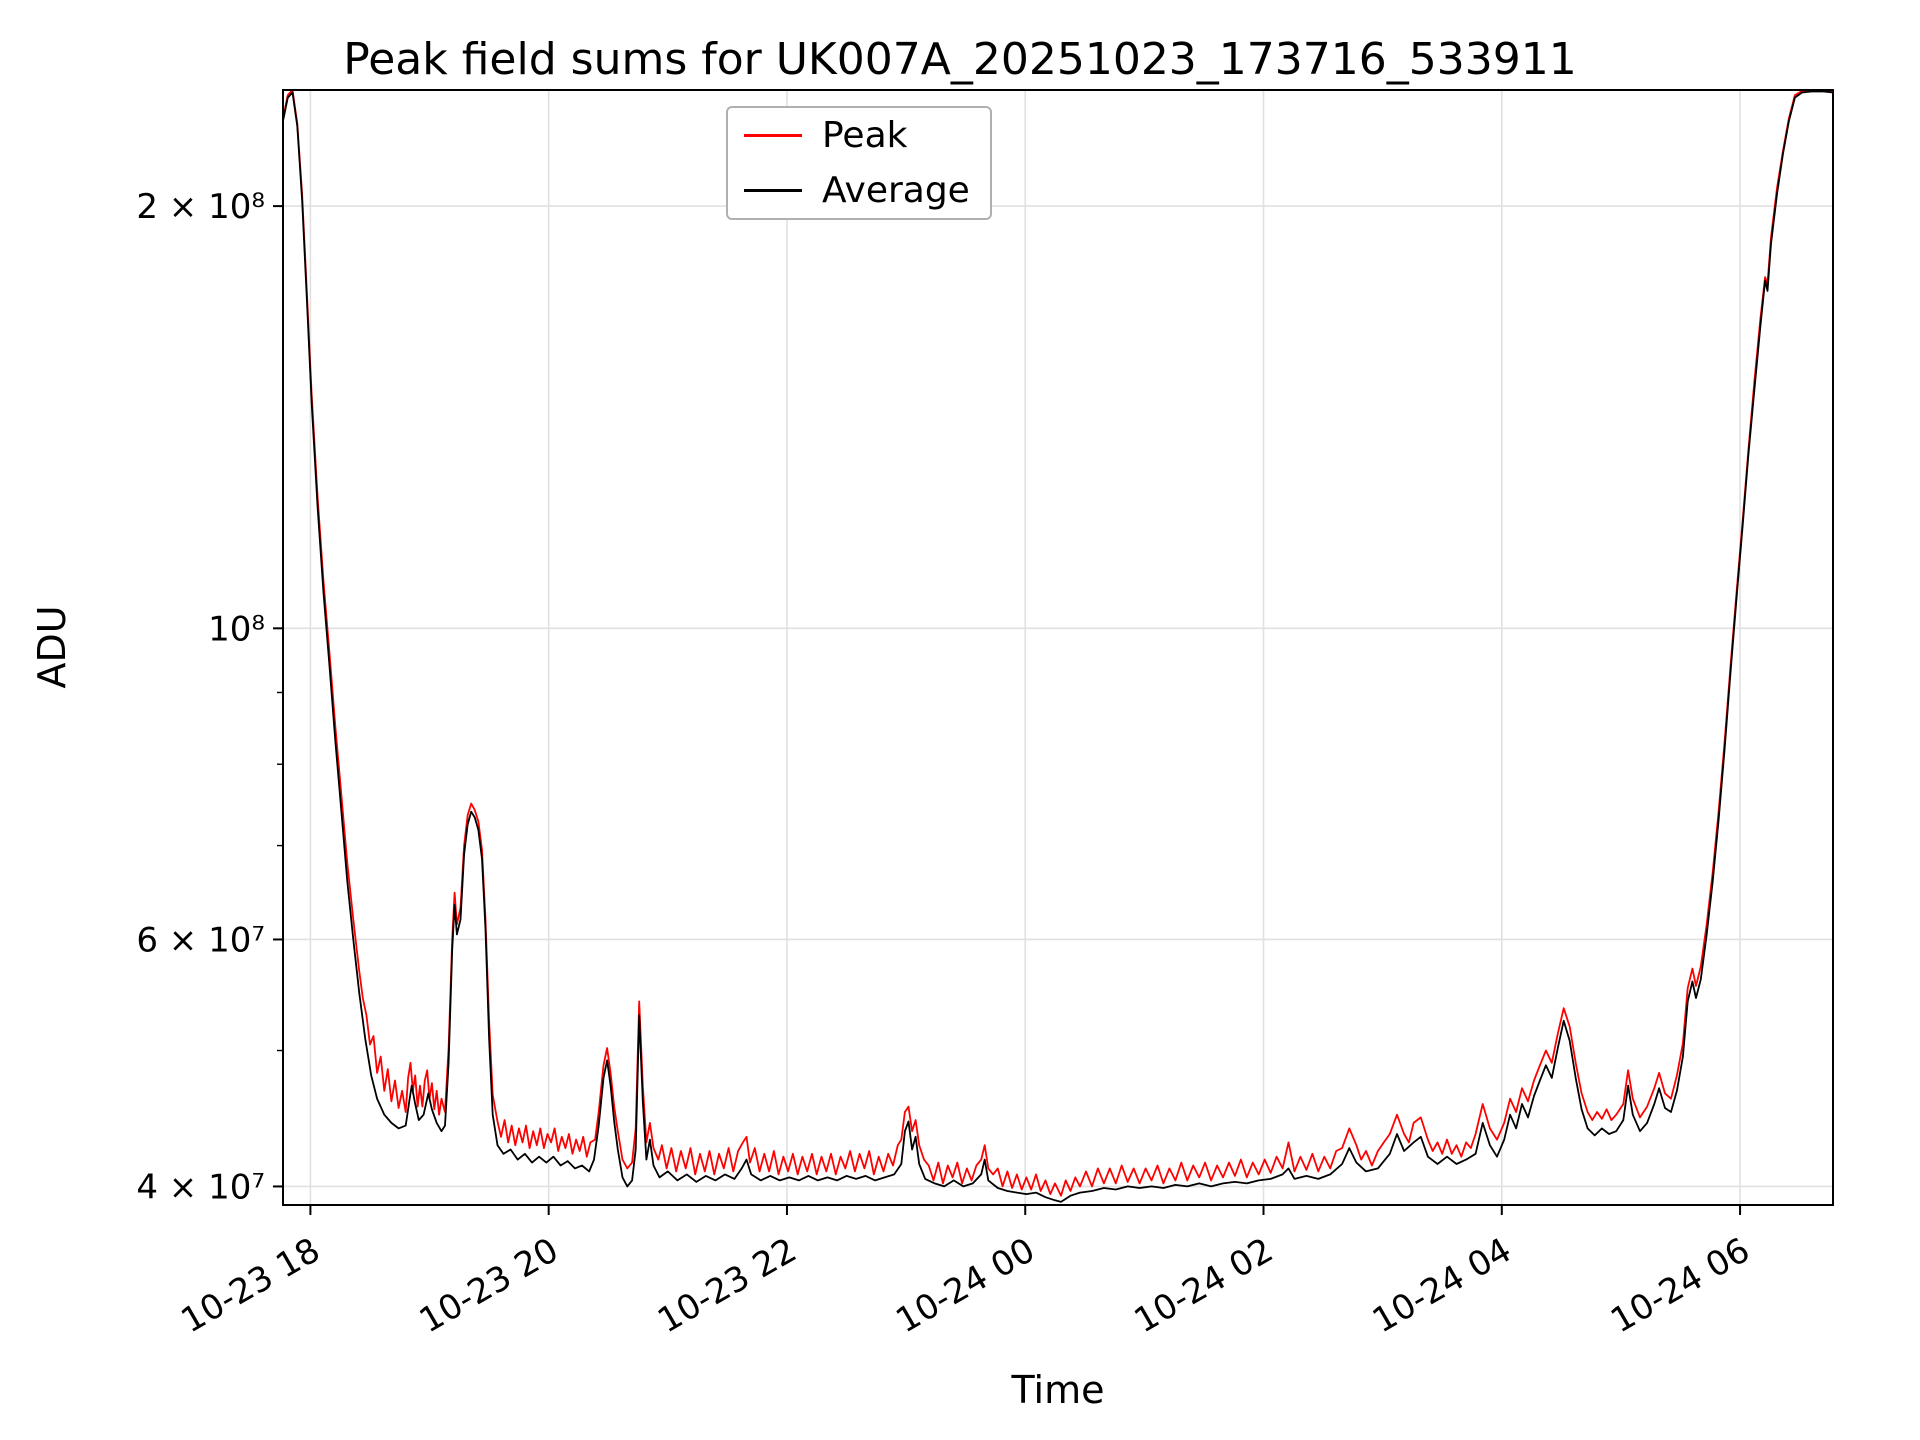  Describe the element at coordinates (1680, 1285) in the screenshot. I see `x-tick-label: 10-24 06` at that location.